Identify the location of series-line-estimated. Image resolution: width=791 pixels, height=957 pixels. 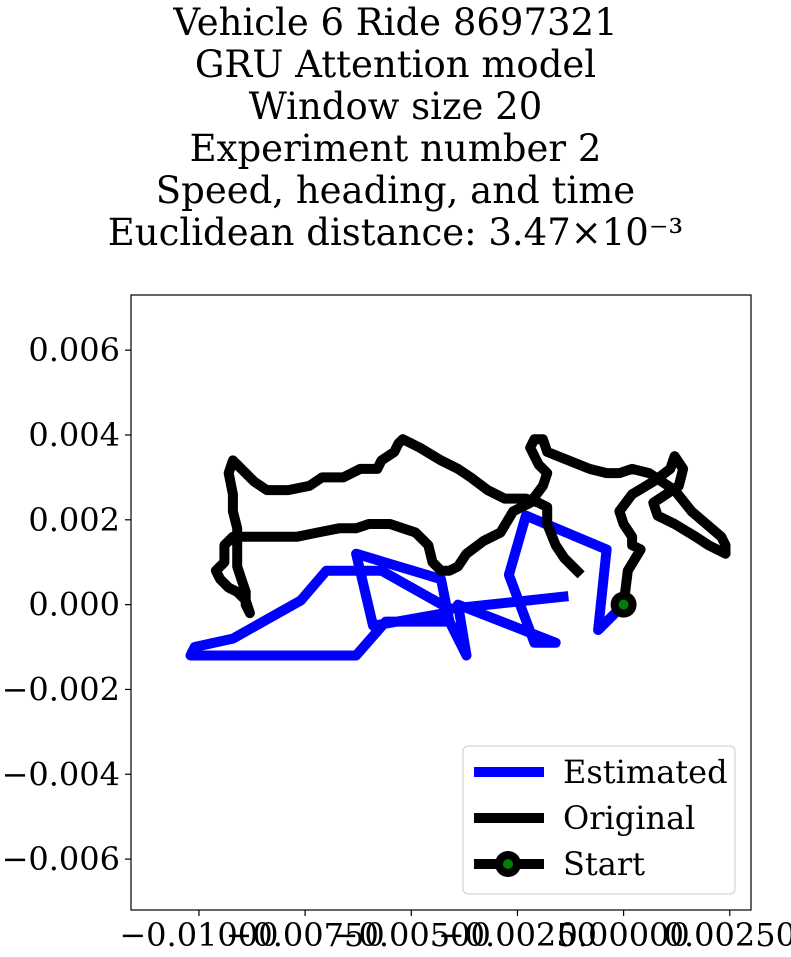
(406, 585).